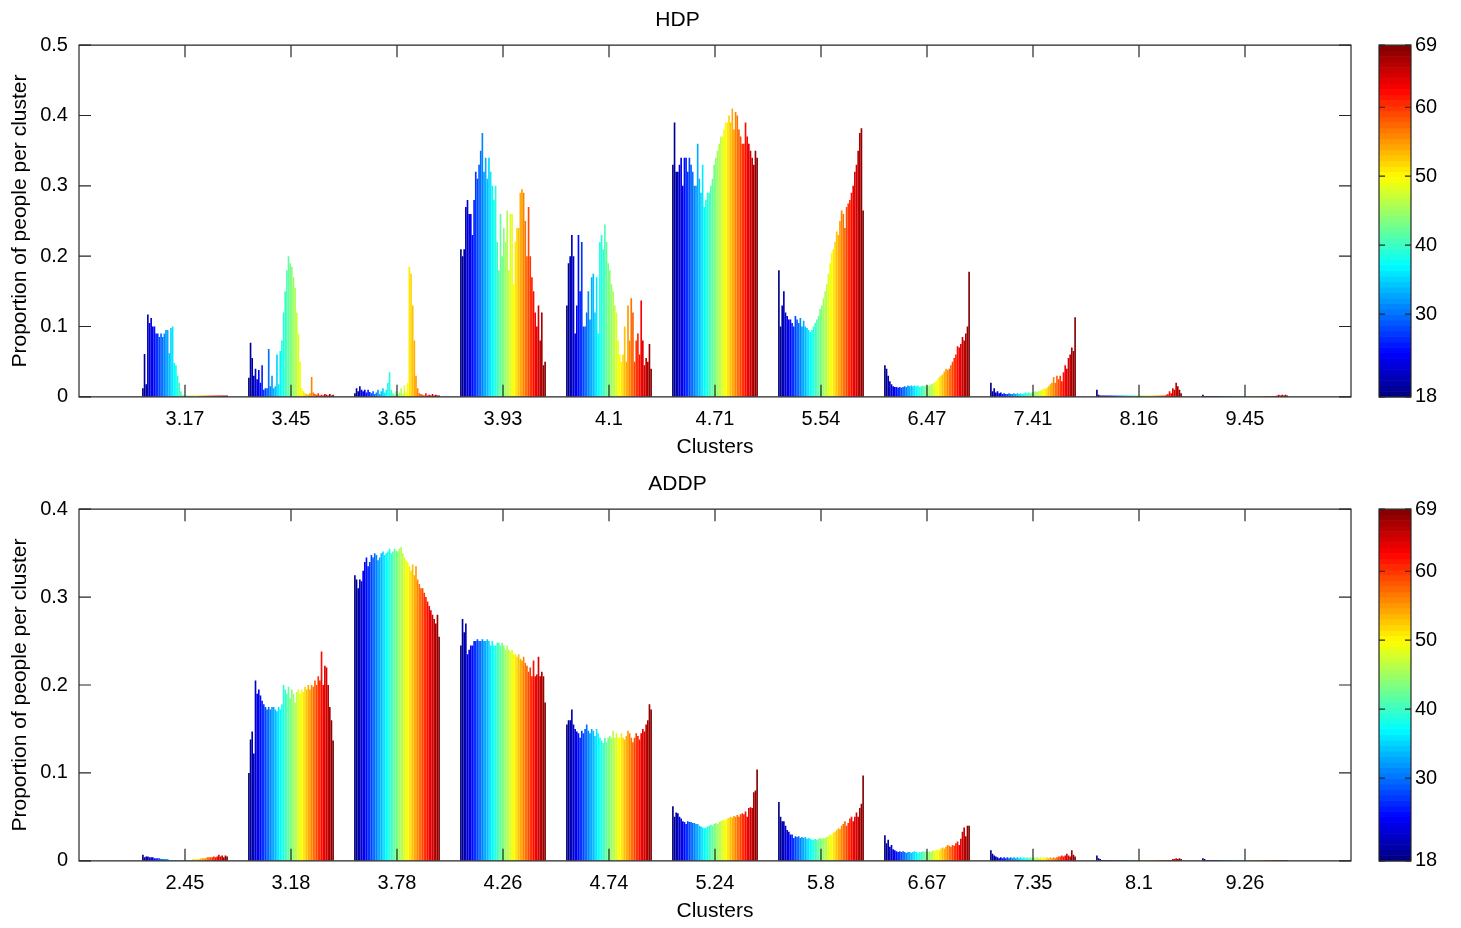 This screenshot has height=928, width=1461. Describe the element at coordinates (821, 882) in the screenshot. I see `x-tick-label: 5.8` at that location.